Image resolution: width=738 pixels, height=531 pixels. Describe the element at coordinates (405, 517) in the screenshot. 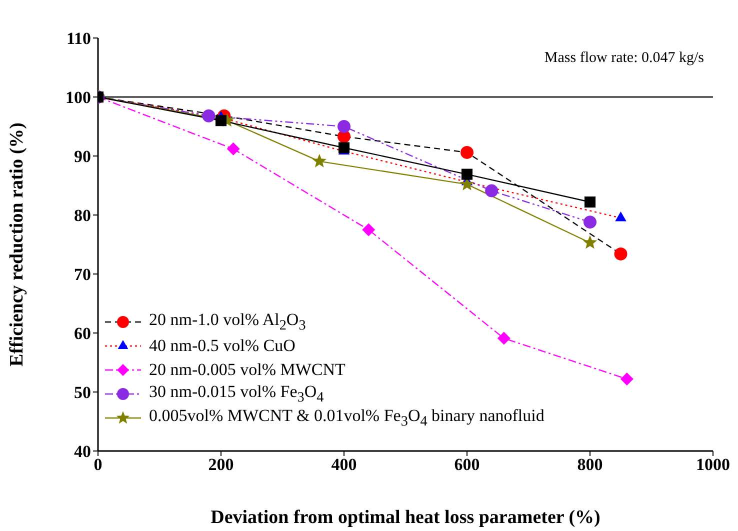

I see `x-axis-title: Deviation from optimal heat loss parameter (%)` at that location.